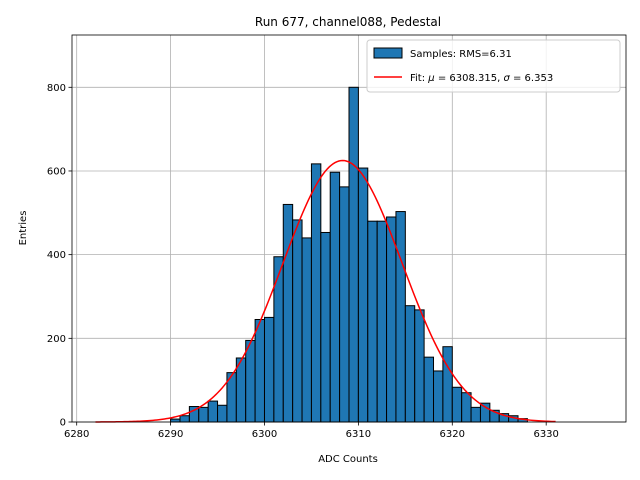 The height and width of the screenshot is (480, 640). What do you see at coordinates (264, 434) in the screenshot?
I see `x-tick-label: 6300` at bounding box center [264, 434].